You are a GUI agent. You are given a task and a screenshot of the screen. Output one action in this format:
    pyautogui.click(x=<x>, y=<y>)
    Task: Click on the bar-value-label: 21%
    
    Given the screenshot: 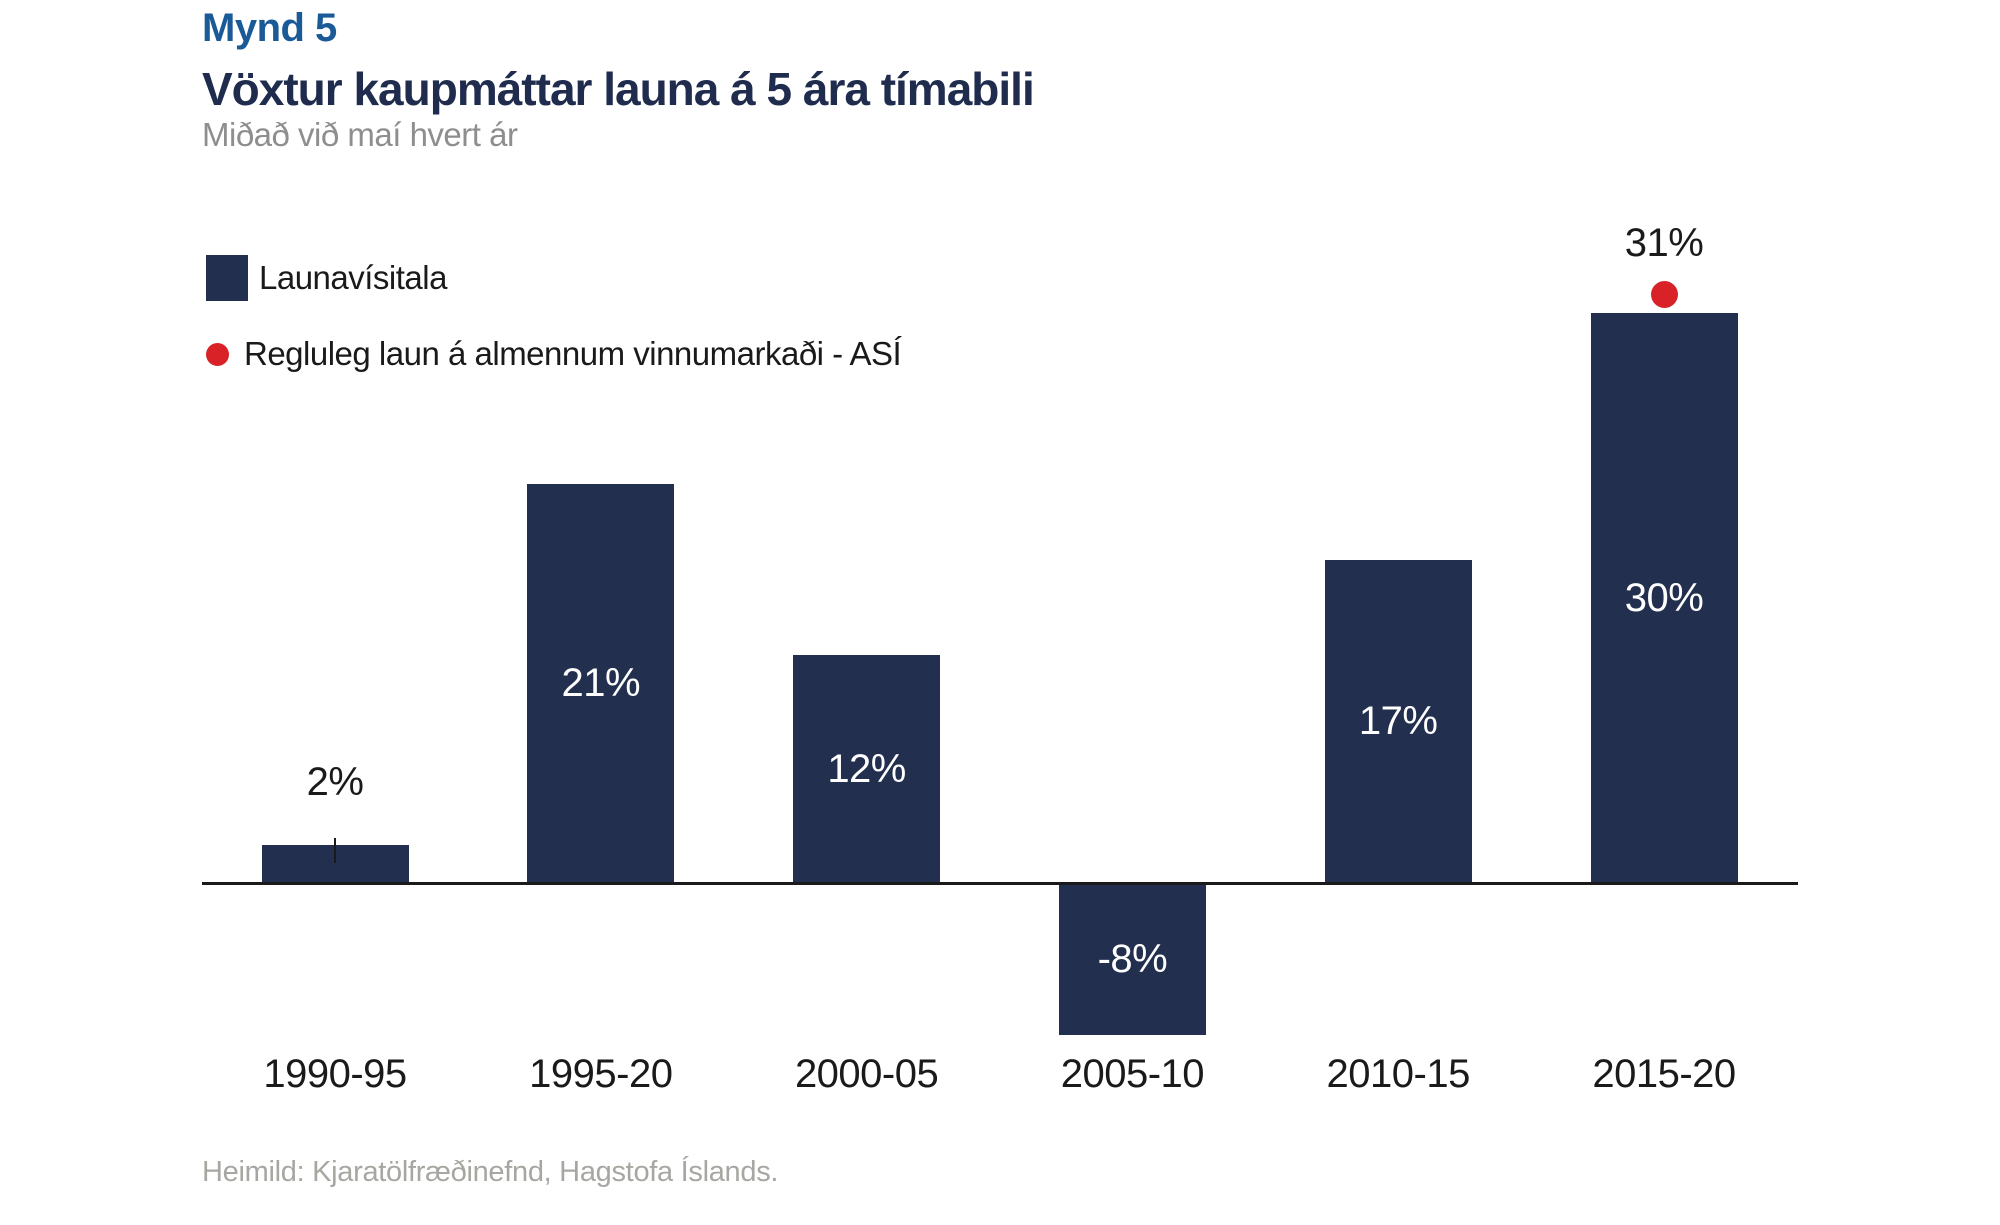 What is the action you would take?
    pyautogui.click(x=601, y=683)
    